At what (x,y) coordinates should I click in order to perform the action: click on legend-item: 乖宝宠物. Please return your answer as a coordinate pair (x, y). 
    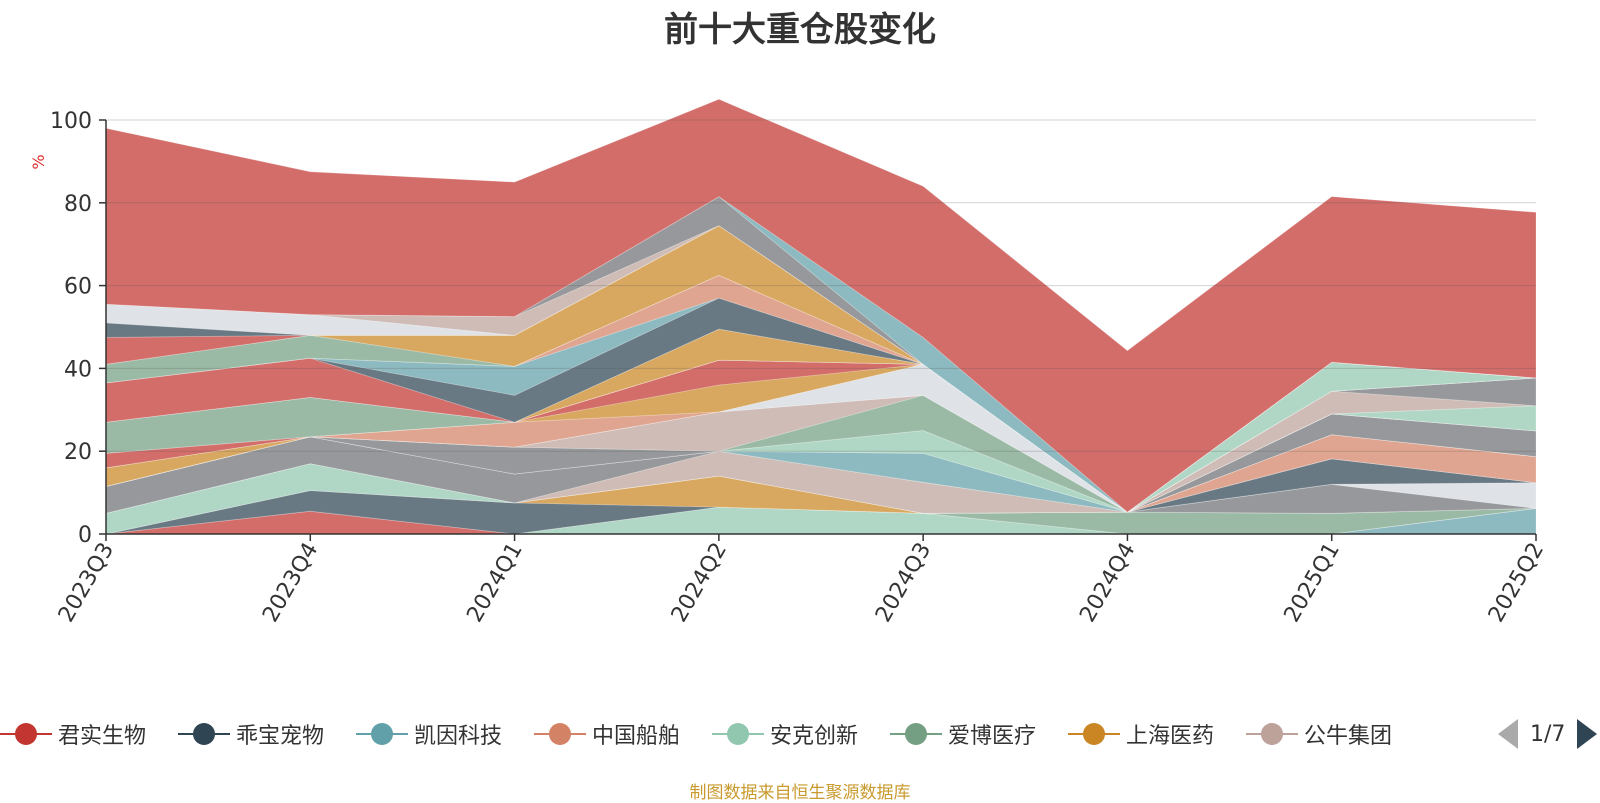
    Looking at the image, I should click on (251, 734).